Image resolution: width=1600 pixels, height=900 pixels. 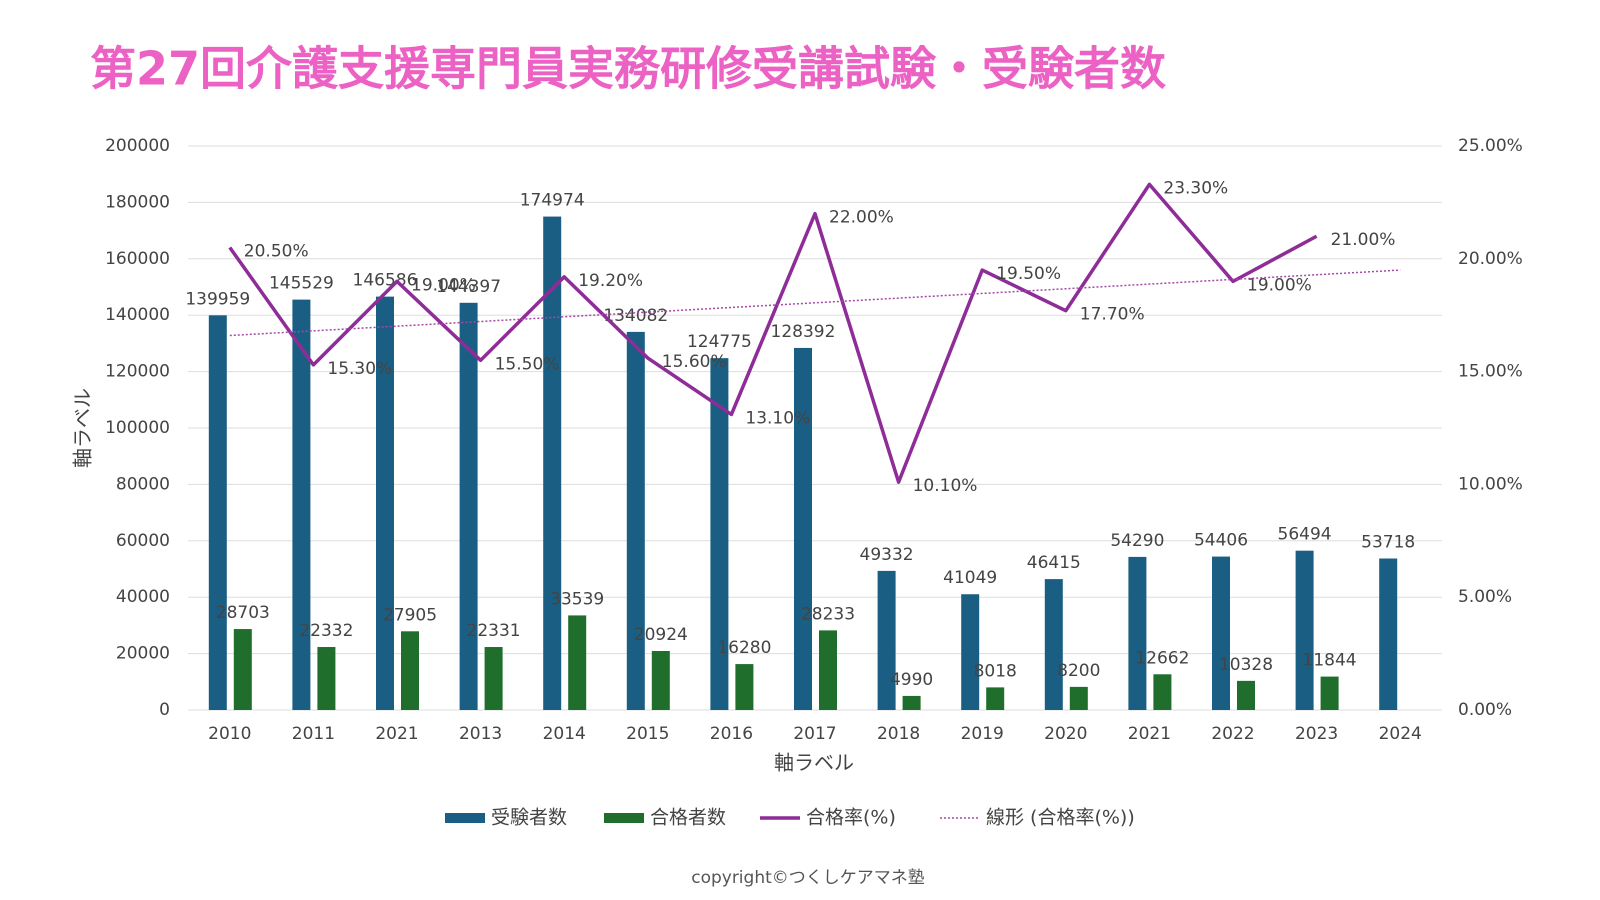 I want to click on y2-tick-label: 5.00%, so click(x=1485, y=597).